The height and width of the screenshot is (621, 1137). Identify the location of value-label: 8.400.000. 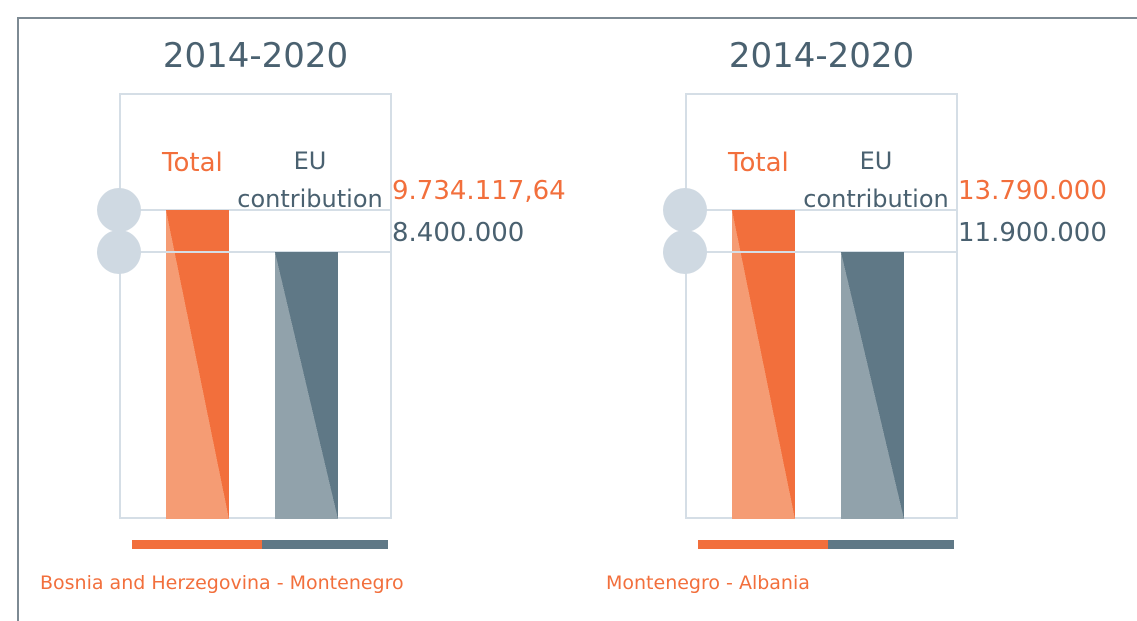
(458, 233).